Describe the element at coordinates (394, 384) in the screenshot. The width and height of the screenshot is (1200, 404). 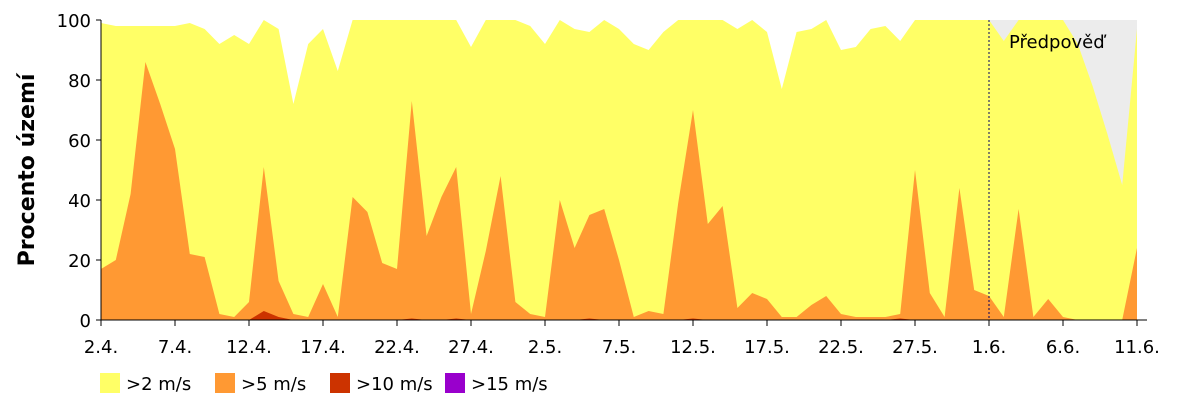
I see `legend-label: >10 m/s` at that location.